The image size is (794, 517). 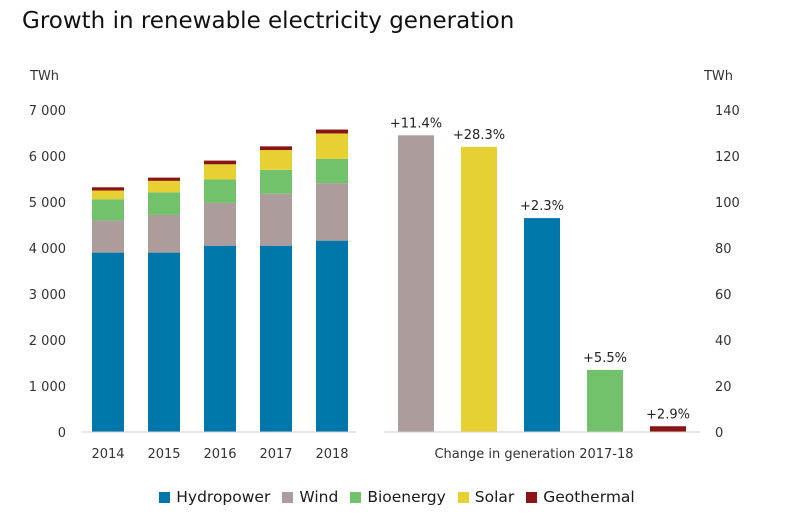 What do you see at coordinates (164, 342) in the screenshot?
I see `bar-hydropower-2015` at bounding box center [164, 342].